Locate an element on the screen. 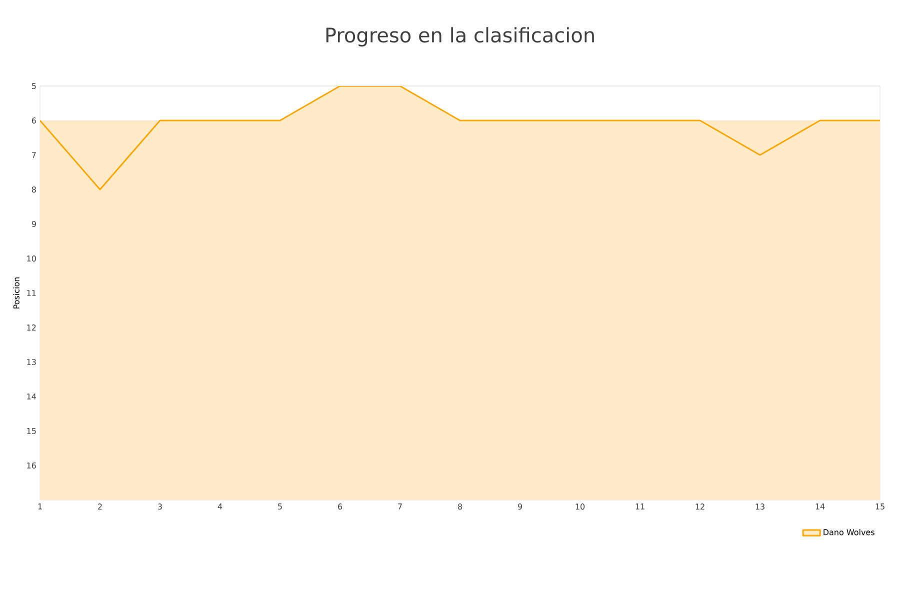  legend-label: Dano Wolves is located at coordinates (849, 532).